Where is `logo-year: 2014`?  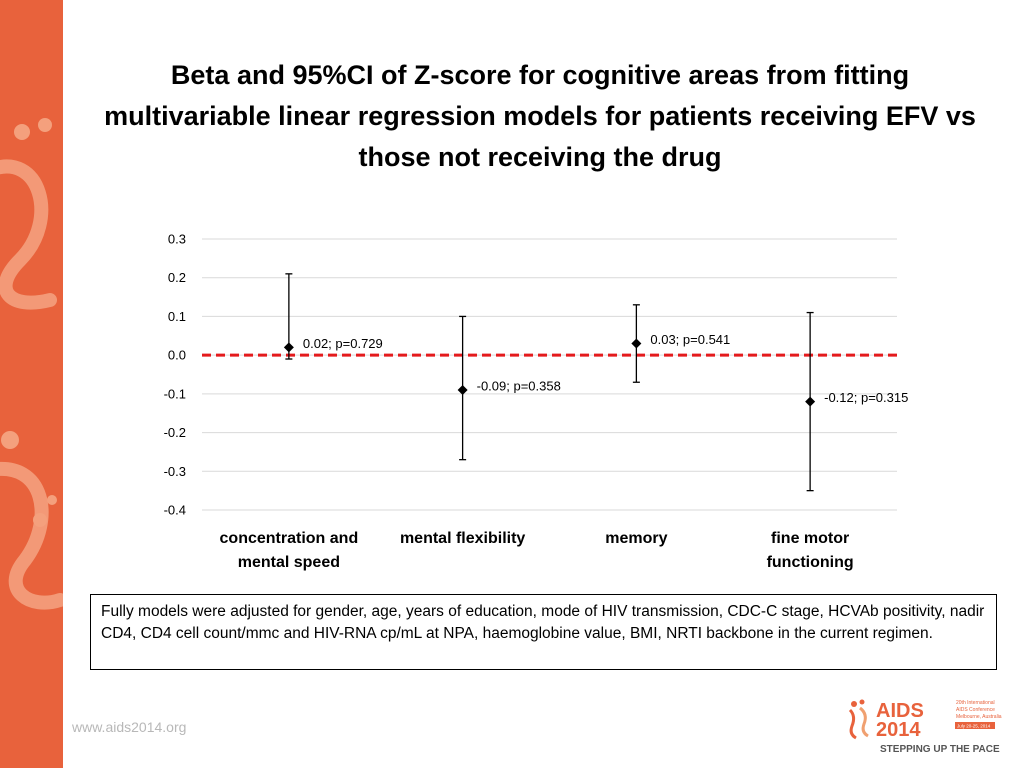 logo-year: 2014 is located at coordinates (898, 730).